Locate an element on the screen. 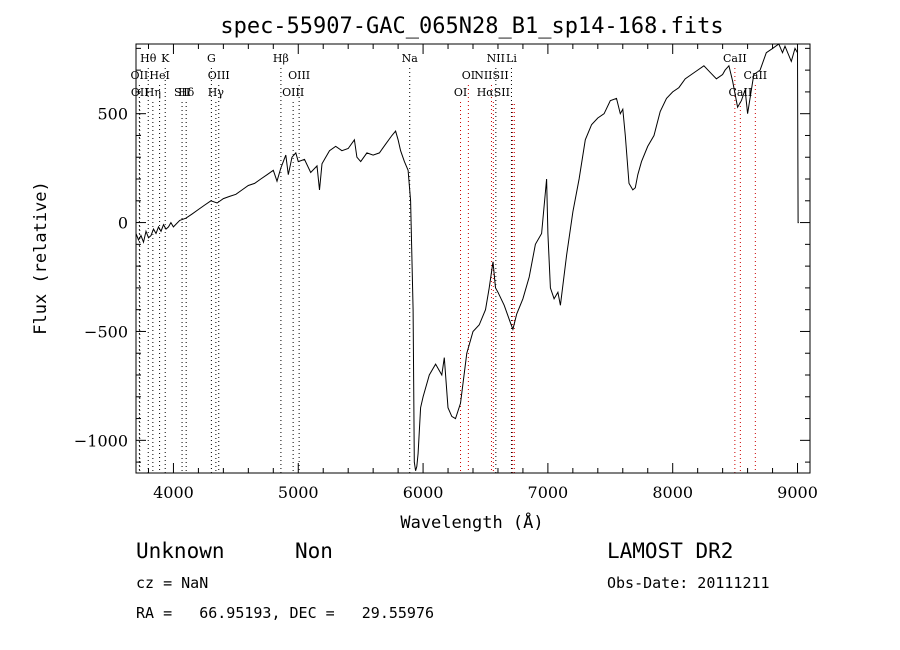 The image size is (900, 650). x-tick-label: 6000 is located at coordinates (423, 492).